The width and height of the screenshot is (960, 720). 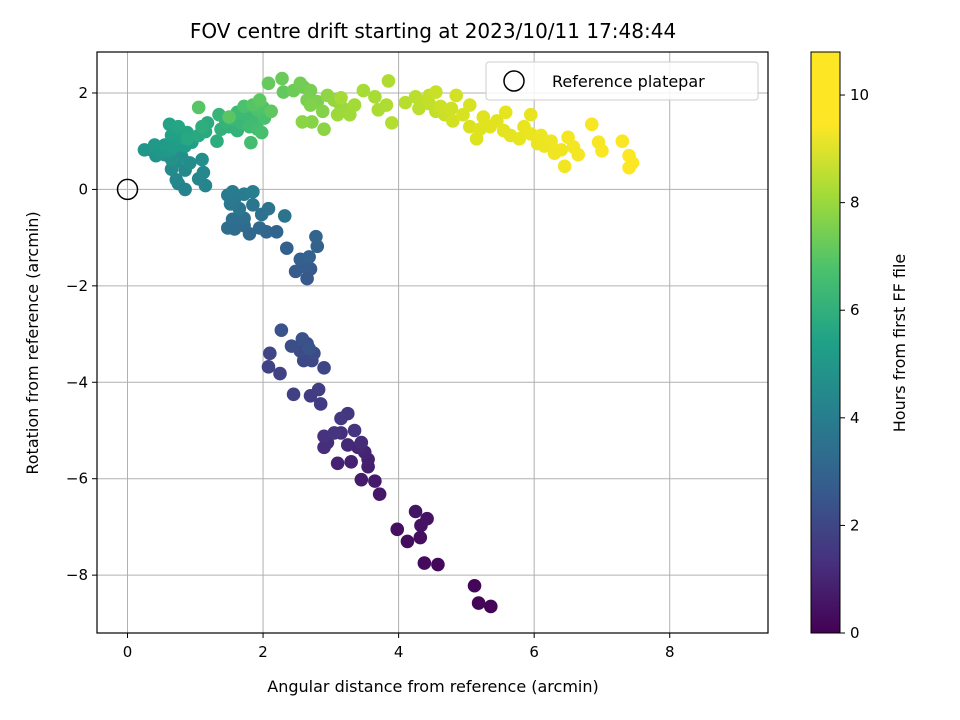 What do you see at coordinates (628, 81) in the screenshot?
I see `legend-label: Reference platepar` at bounding box center [628, 81].